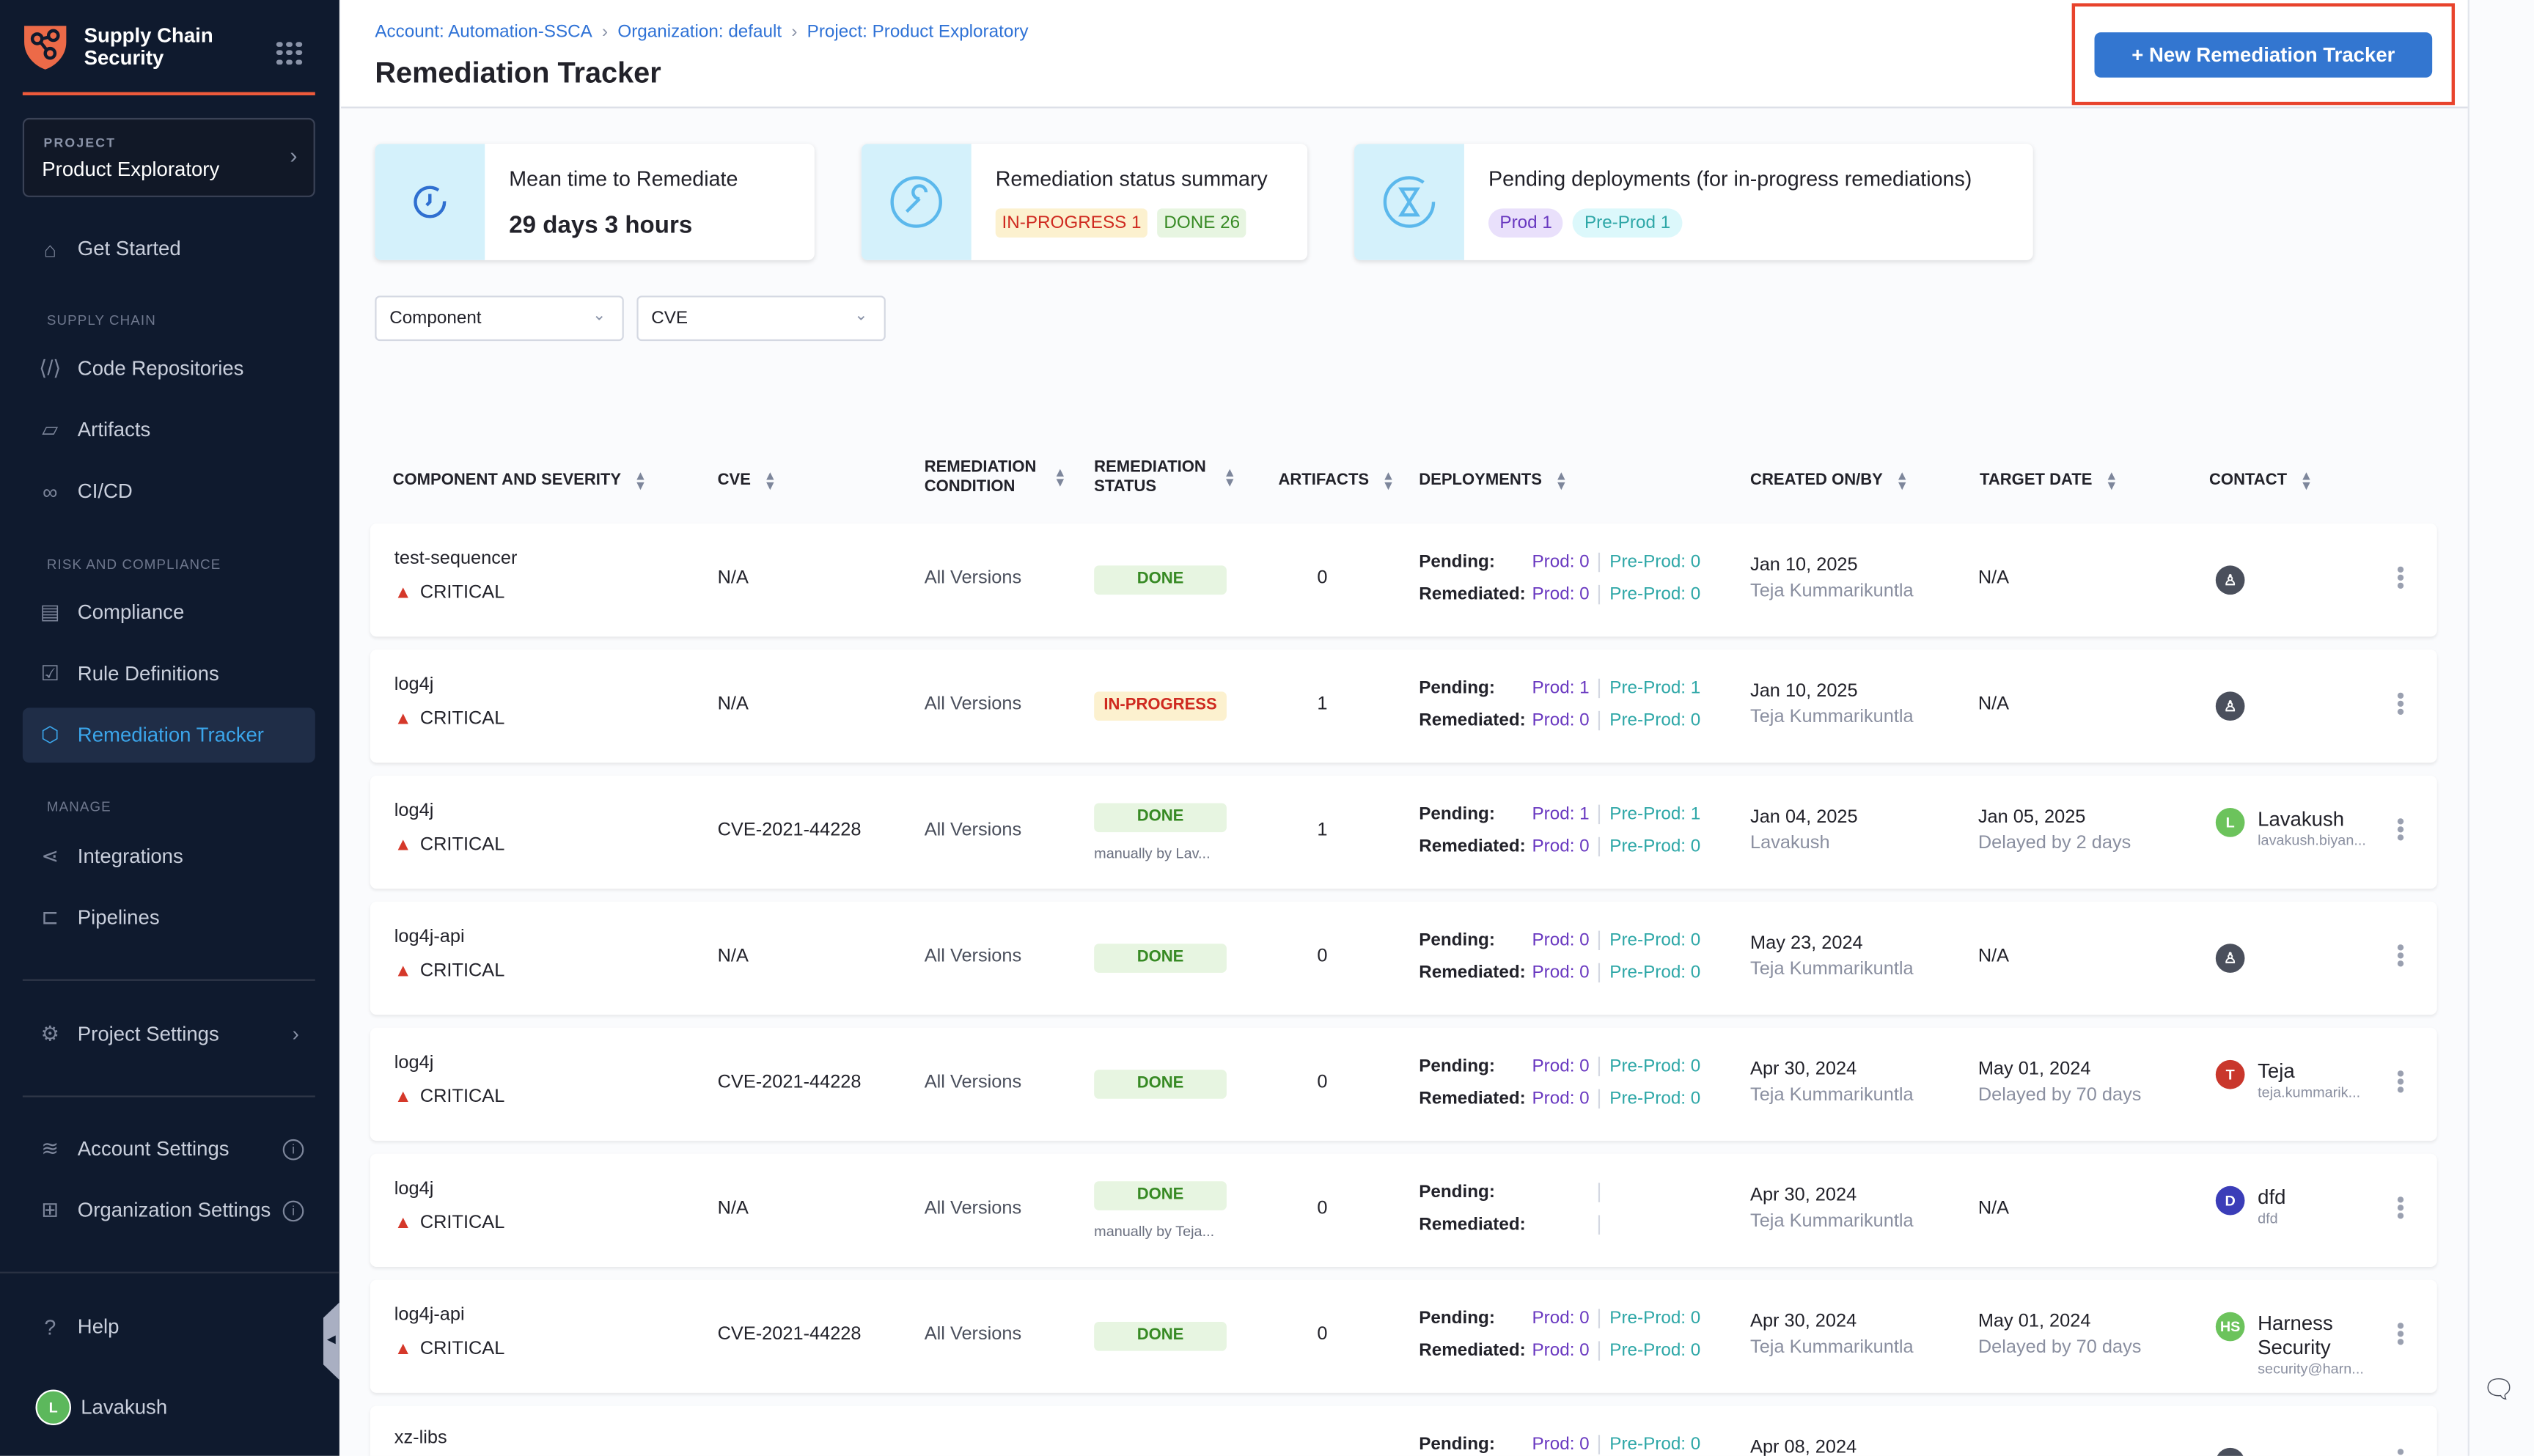  I want to click on component-name: test-sequencer, so click(456, 559).